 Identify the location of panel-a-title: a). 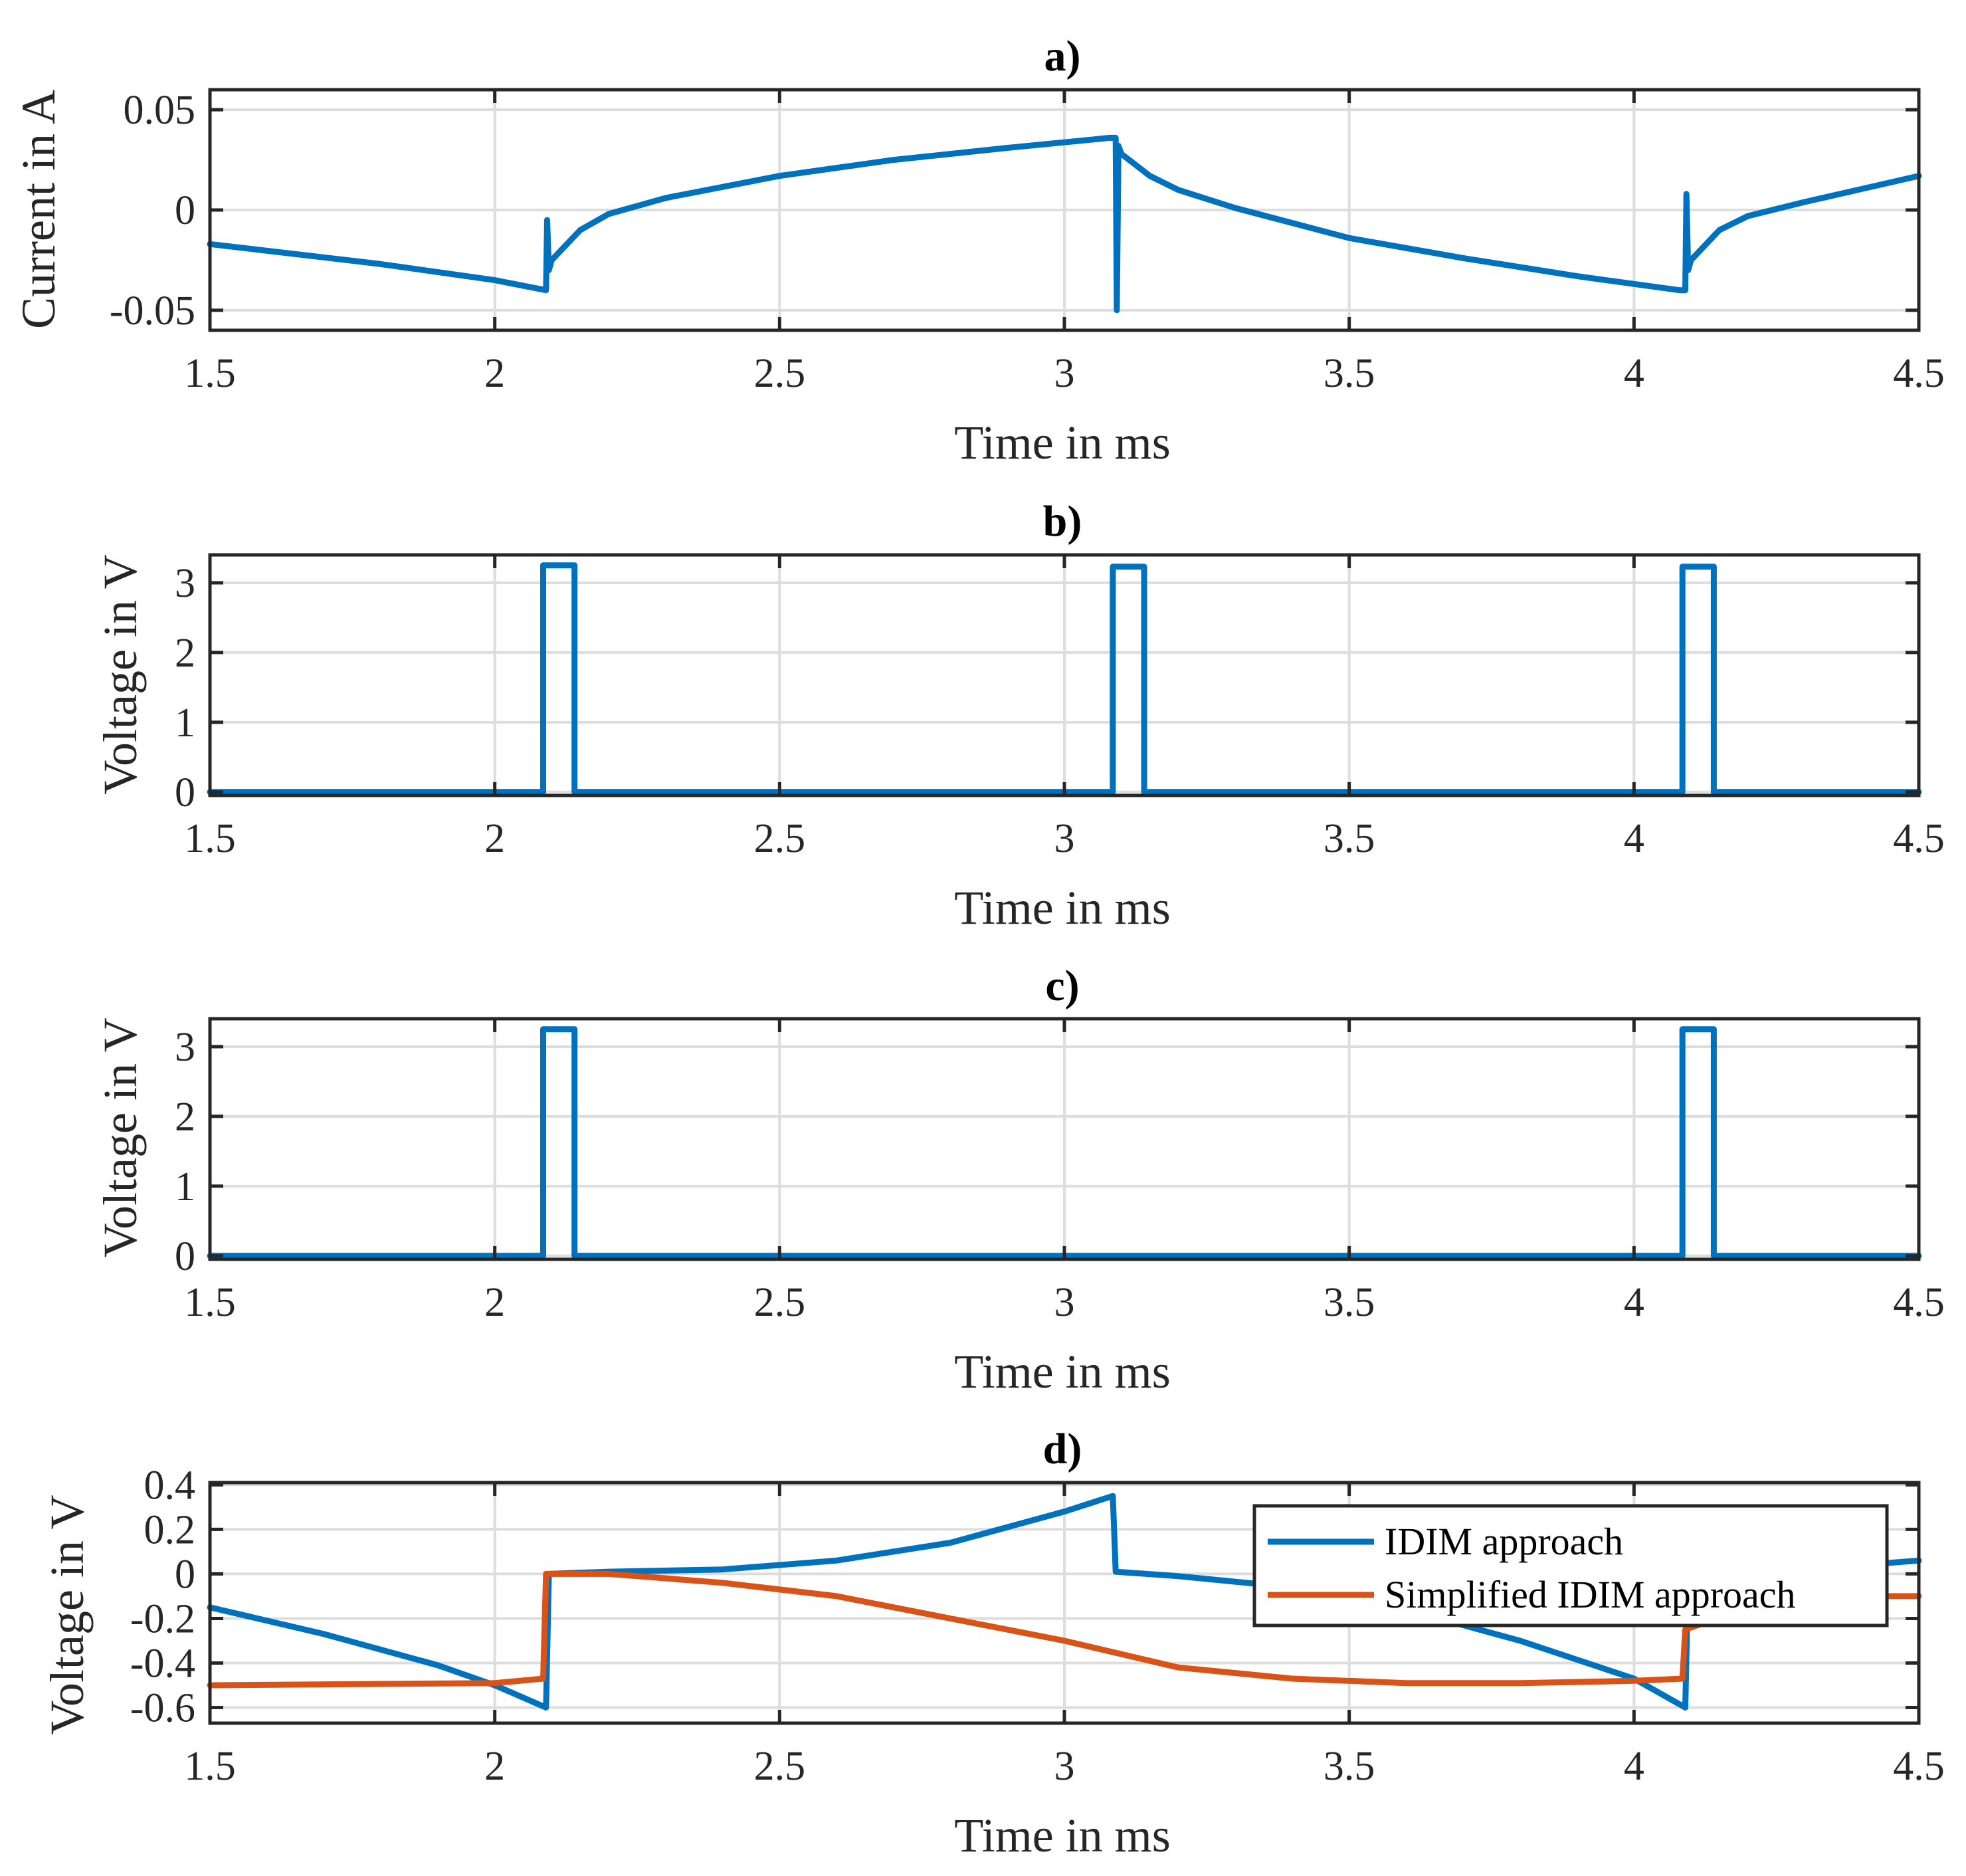
(1062, 56).